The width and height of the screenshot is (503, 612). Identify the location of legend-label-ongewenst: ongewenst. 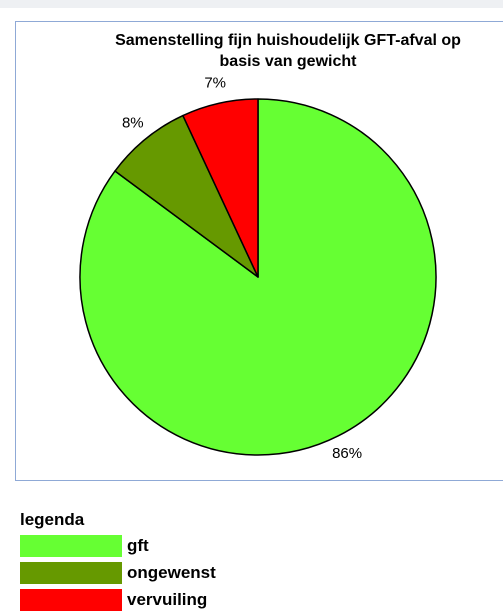
(171, 572).